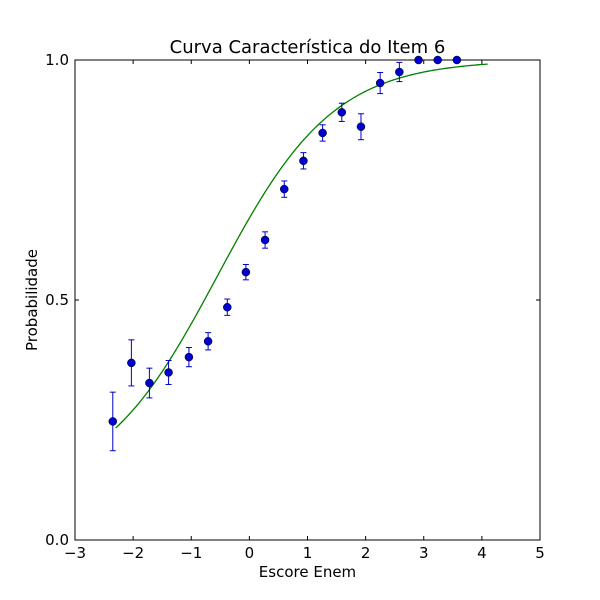 The height and width of the screenshot is (600, 600). I want to click on x-tick-label: 3, so click(424, 553).